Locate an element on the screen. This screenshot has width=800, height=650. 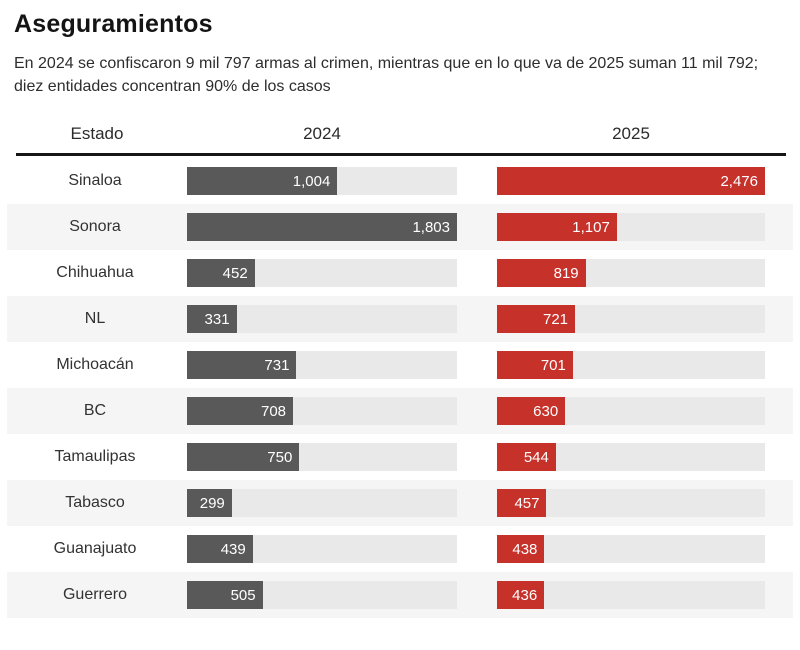
bar-2024: 750 is located at coordinates (243, 457).